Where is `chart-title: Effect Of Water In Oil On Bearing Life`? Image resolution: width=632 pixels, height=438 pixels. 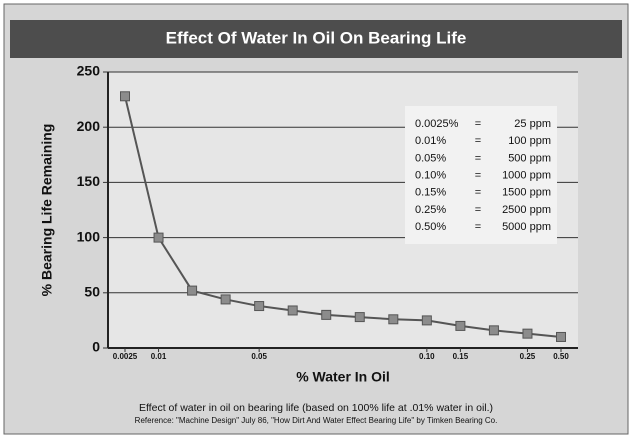
chart-title: Effect Of Water In Oil On Bearing Life is located at coordinates (316, 37).